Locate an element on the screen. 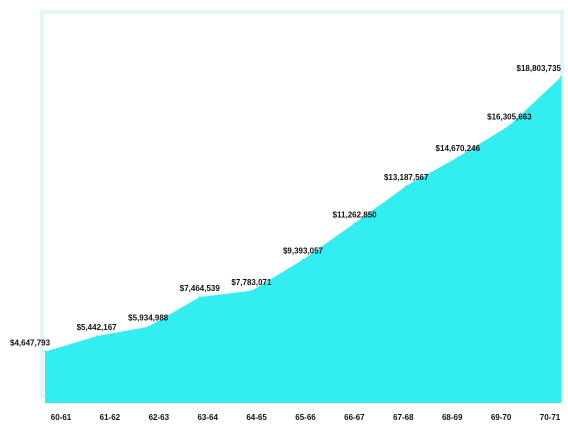  x-tick-70-71: 70-71 is located at coordinates (550, 417).